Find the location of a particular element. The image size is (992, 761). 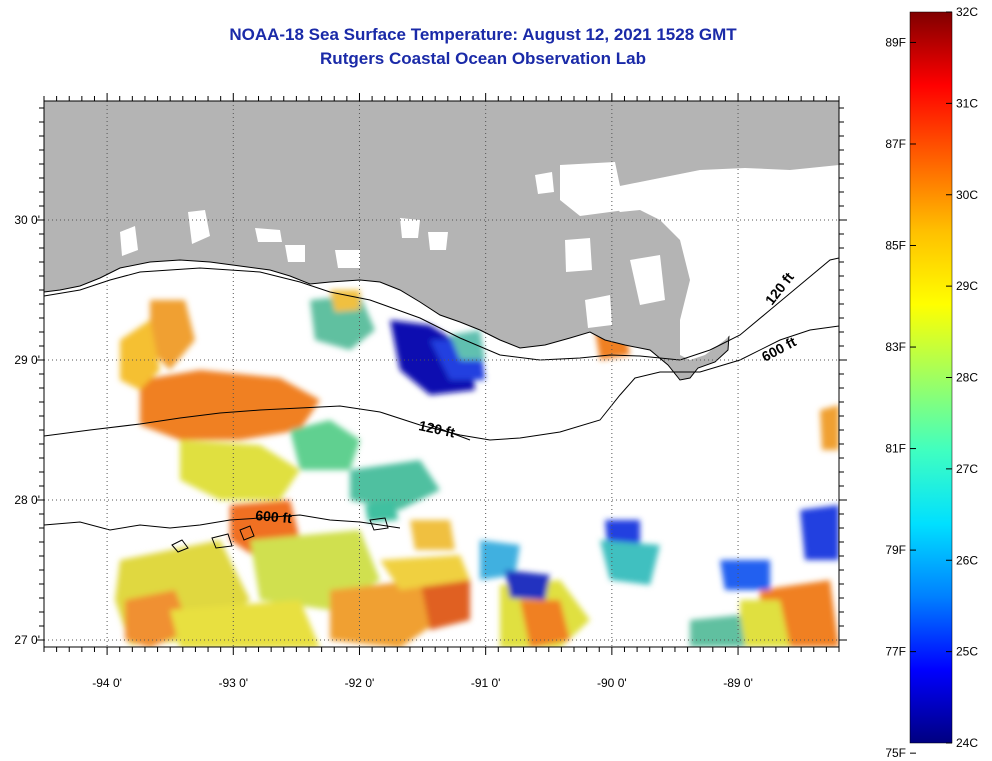

colorbar-f-label: 89F is located at coordinates (895, 42).